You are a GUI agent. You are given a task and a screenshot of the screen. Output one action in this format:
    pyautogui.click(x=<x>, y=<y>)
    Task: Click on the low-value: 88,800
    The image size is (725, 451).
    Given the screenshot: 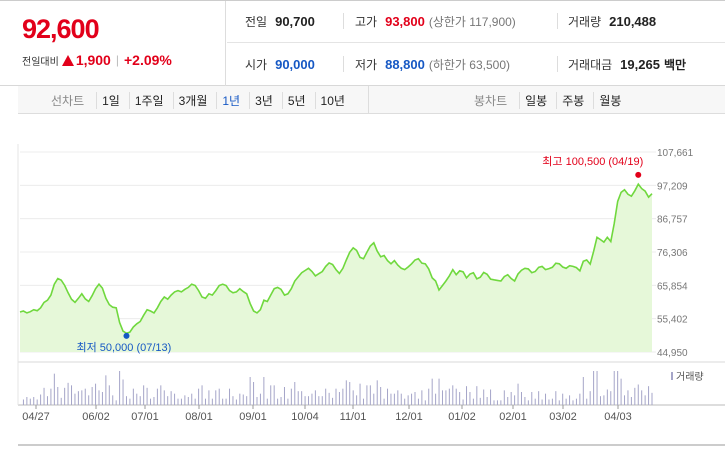 What is the action you would take?
    pyautogui.click(x=405, y=64)
    